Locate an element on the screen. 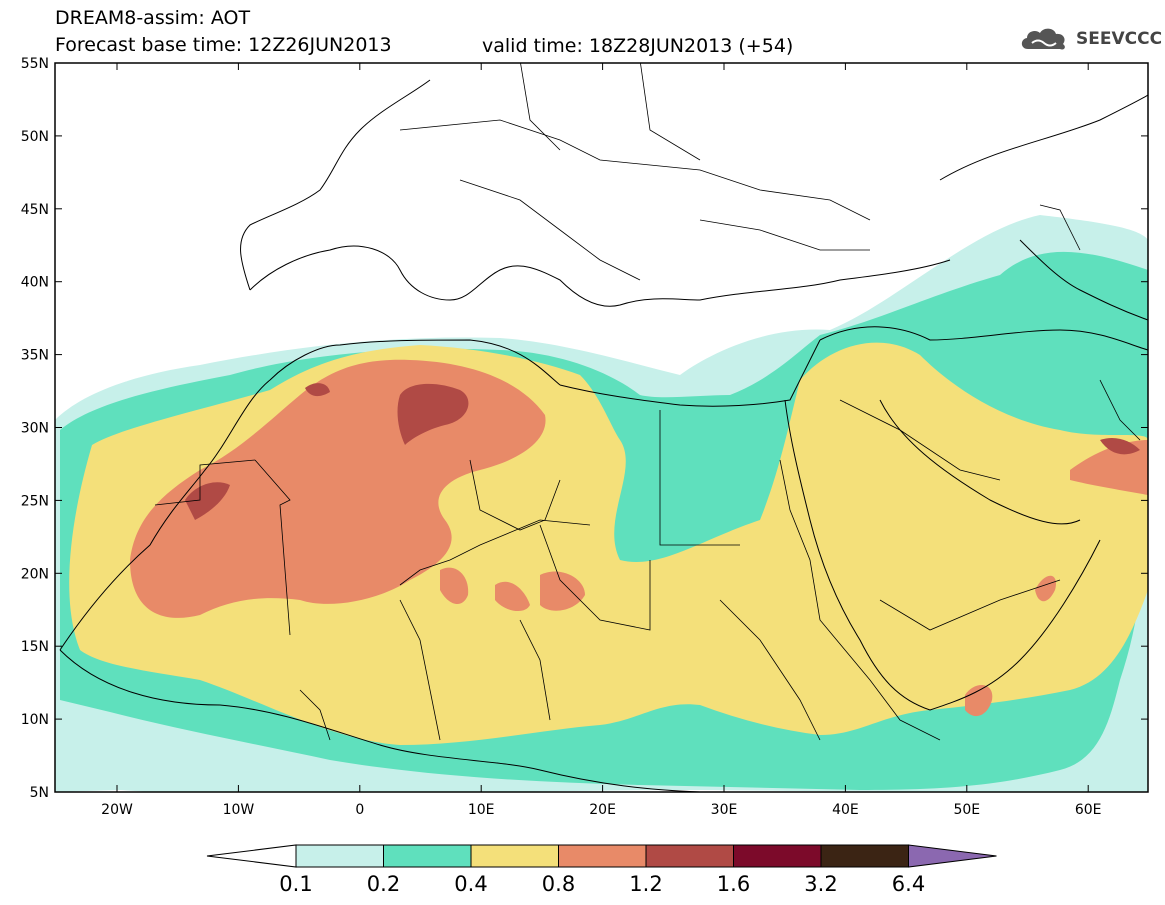  lat-label: 40N is located at coordinates (35, 283).